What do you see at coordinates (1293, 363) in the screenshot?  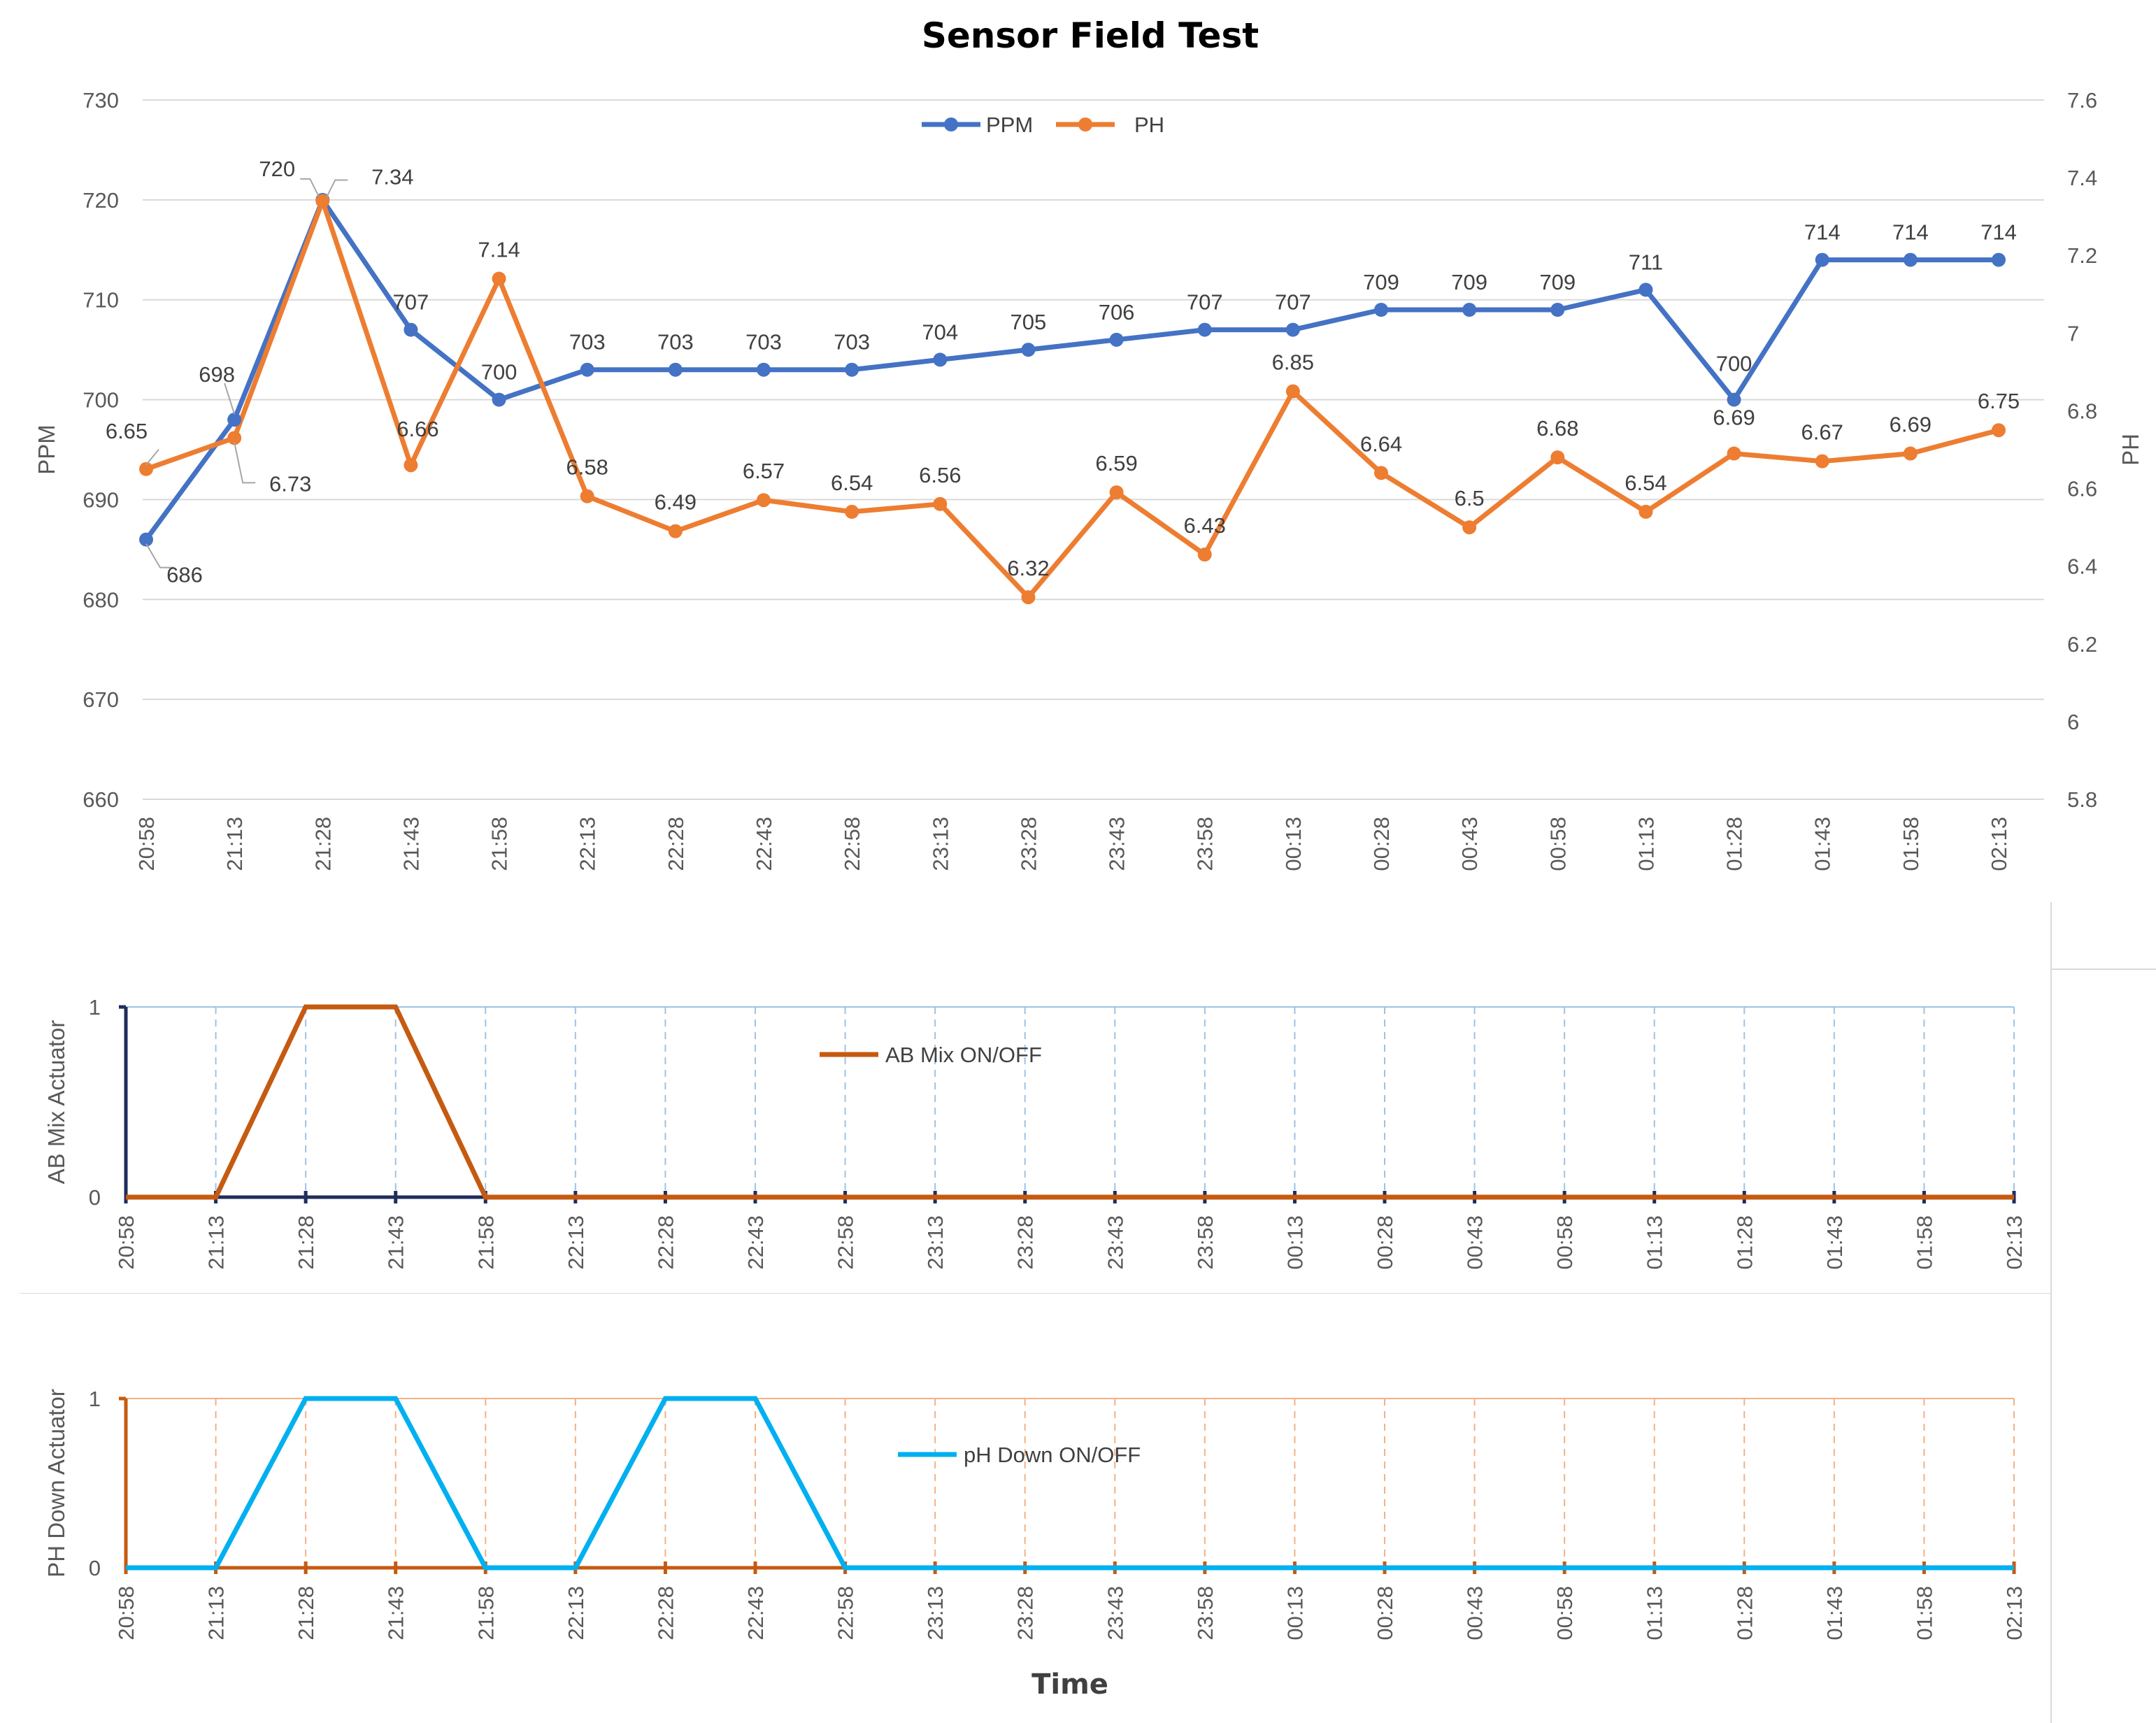 I see `data-label-ph: 6.85` at bounding box center [1293, 363].